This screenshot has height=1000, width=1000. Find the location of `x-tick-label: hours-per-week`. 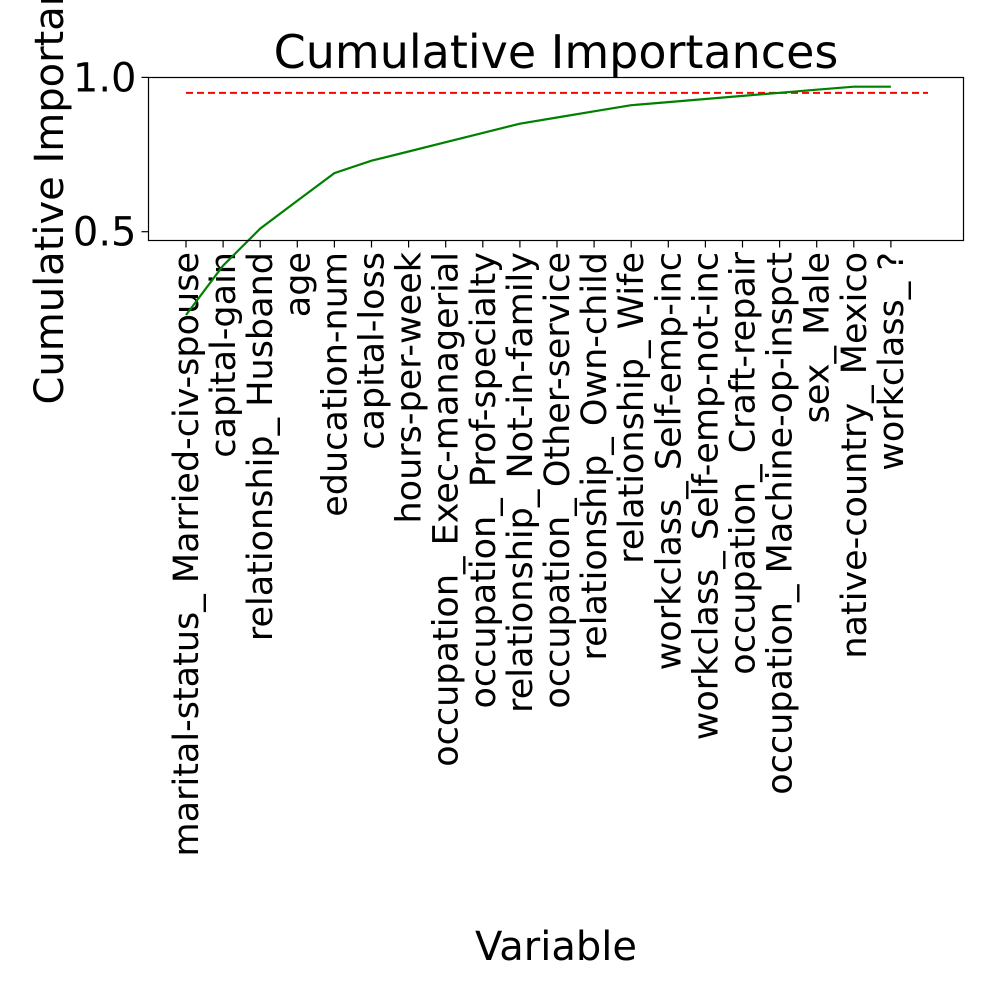

x-tick-label: hours-per-week is located at coordinates (410, 387).